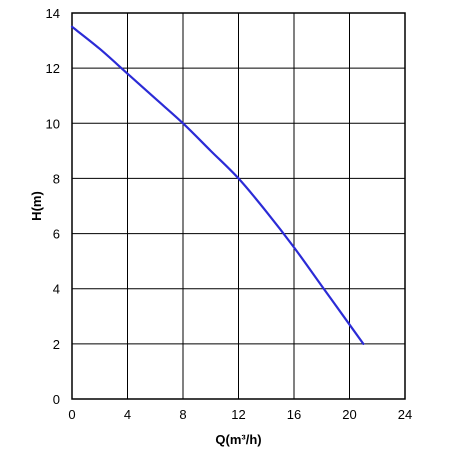 The height and width of the screenshot is (452, 452). I want to click on x-tick-label: 4, so click(127, 414).